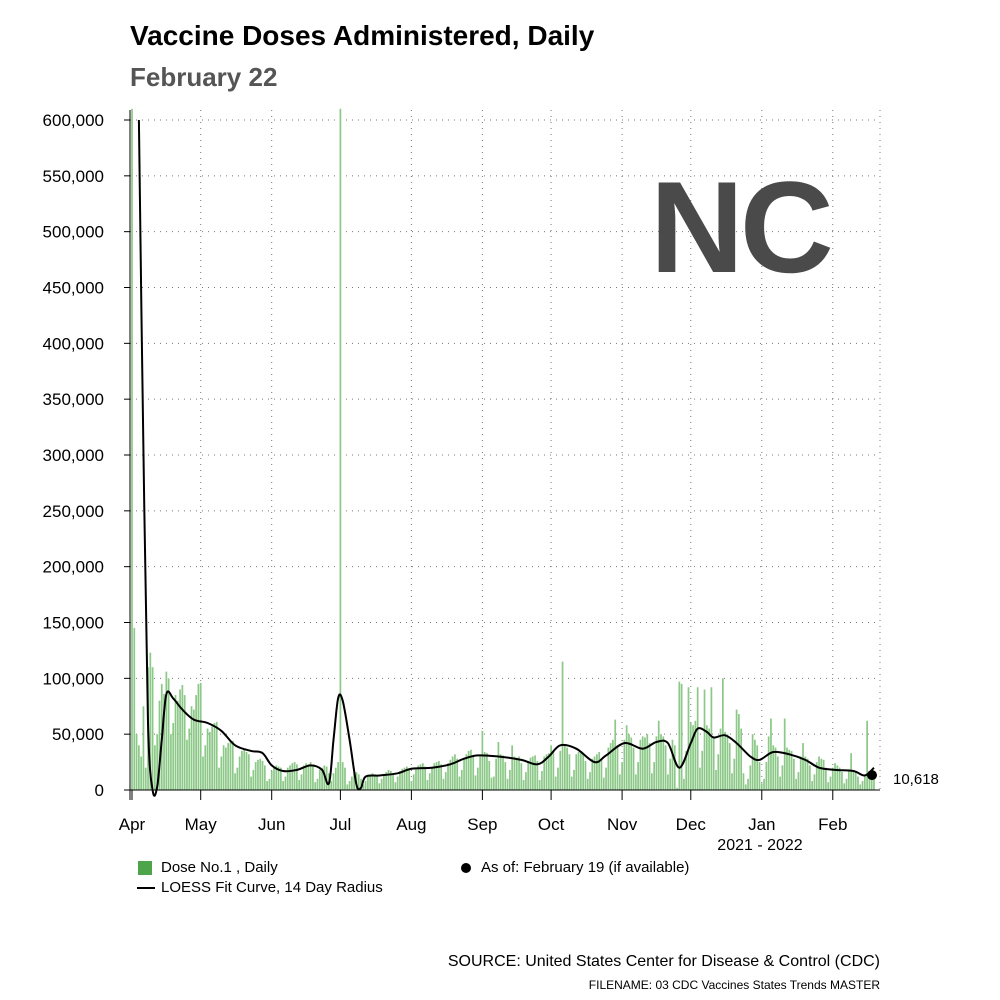  I want to click on latest-value-label: 10,618, so click(916, 779).